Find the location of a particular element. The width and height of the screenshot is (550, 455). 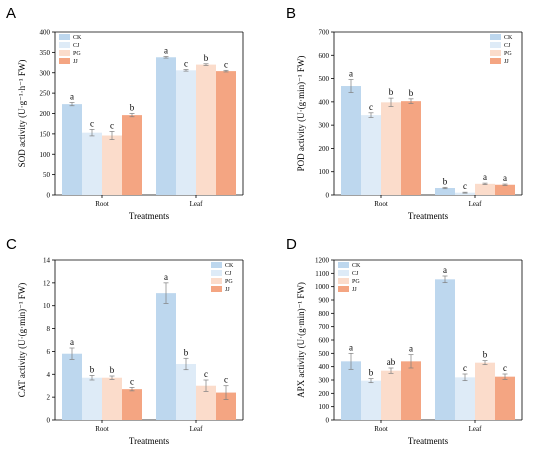

x-axis-label: Treatments is located at coordinates (149, 216).